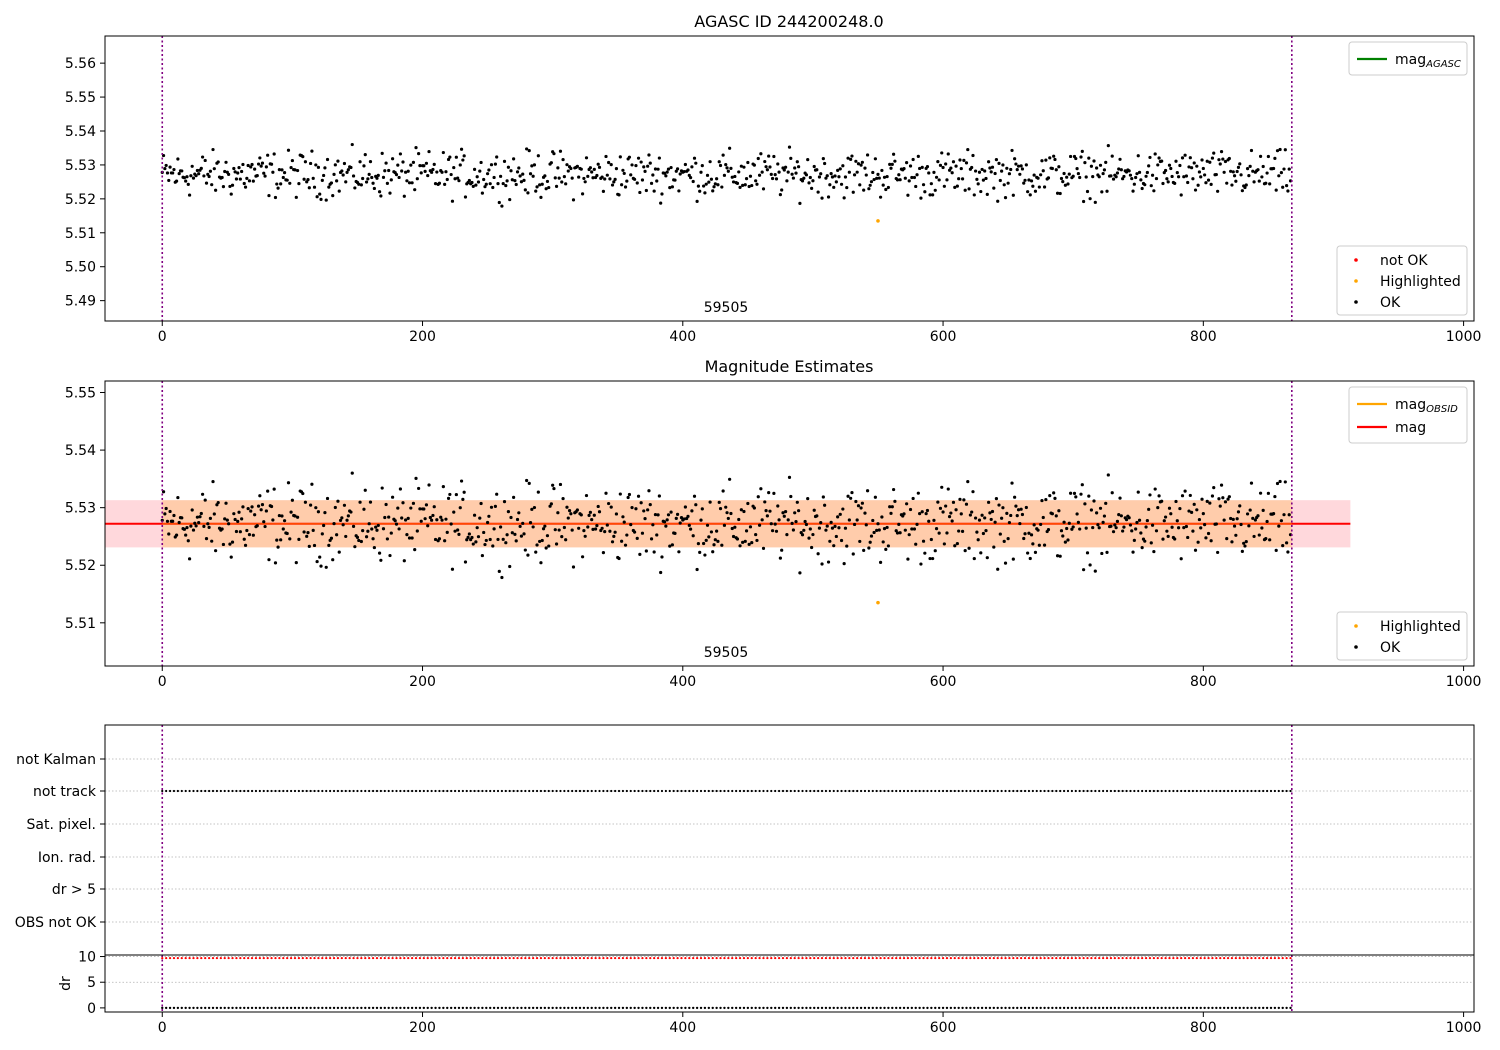 The width and height of the screenshot is (1500, 1050). Describe the element at coordinates (1203, 1028) in the screenshot. I see `x-tick-label: 800` at that location.